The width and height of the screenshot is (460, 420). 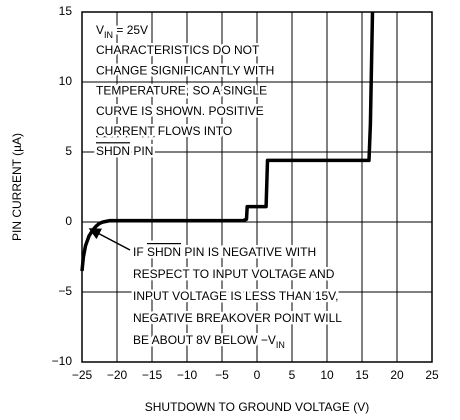 What do you see at coordinates (193, 131) in the screenshot?
I see `annotation-text: FLOWS INTO` at bounding box center [193, 131].